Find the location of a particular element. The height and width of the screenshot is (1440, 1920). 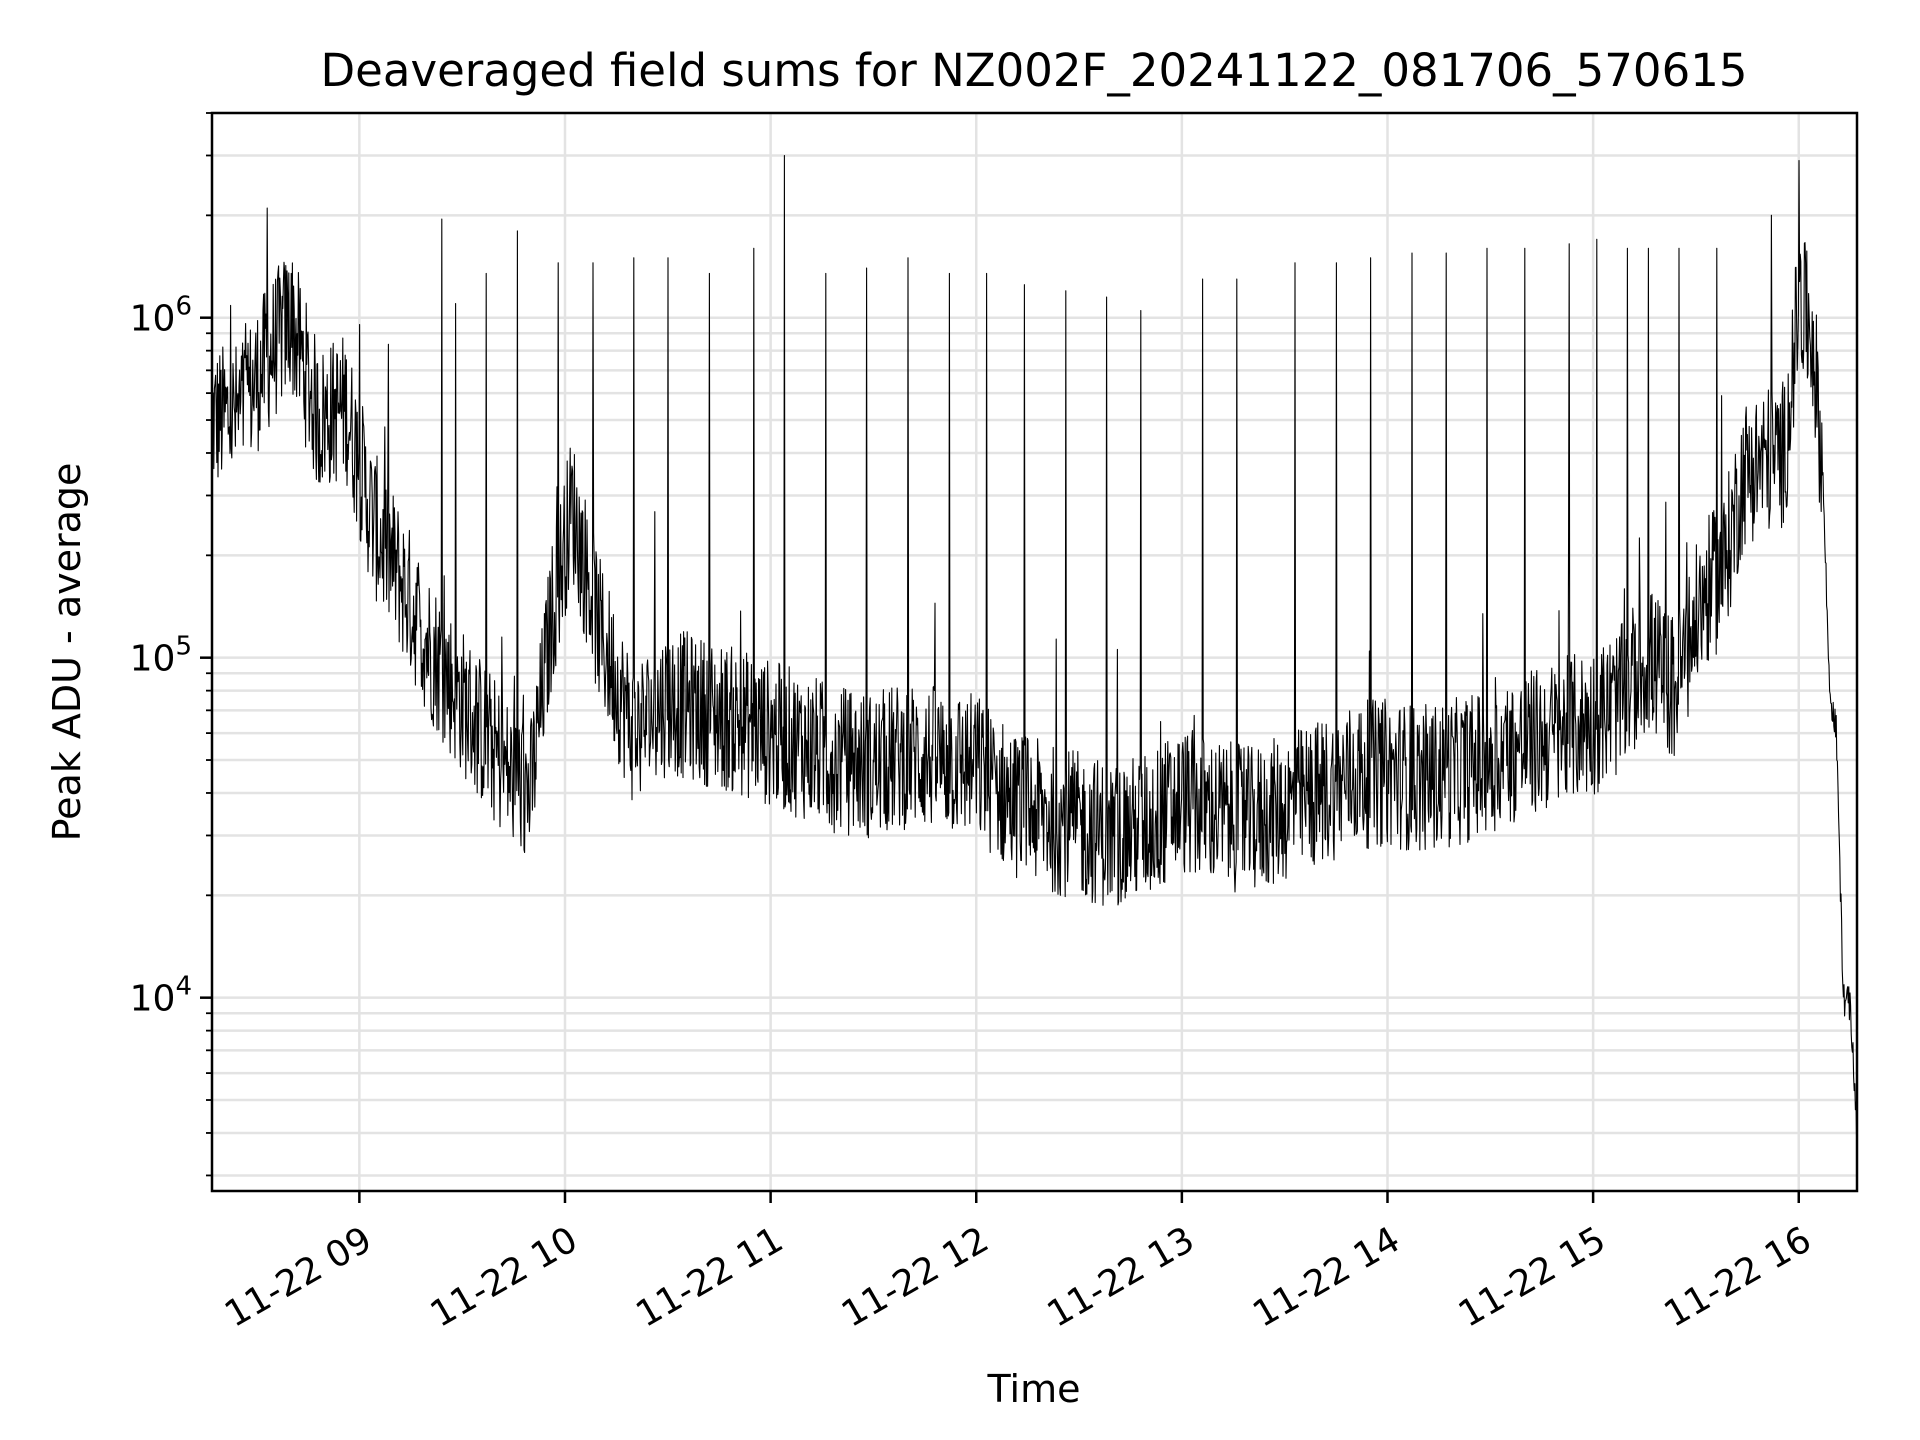

x-tick-label: 11-22 09 is located at coordinates (298, 1277).